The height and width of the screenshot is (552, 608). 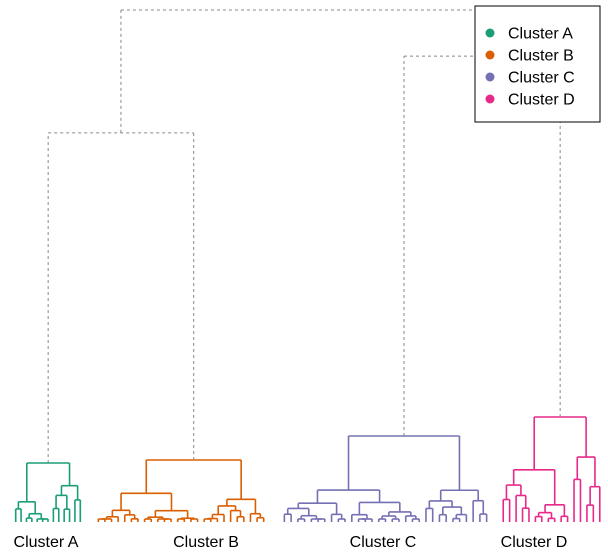 What do you see at coordinates (383, 542) in the screenshot?
I see `cluster-c-label: Cluster C` at bounding box center [383, 542].